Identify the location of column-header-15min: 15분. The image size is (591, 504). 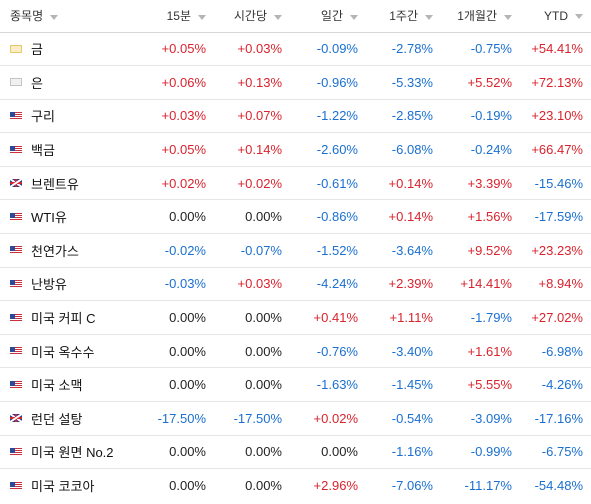
(174, 16).